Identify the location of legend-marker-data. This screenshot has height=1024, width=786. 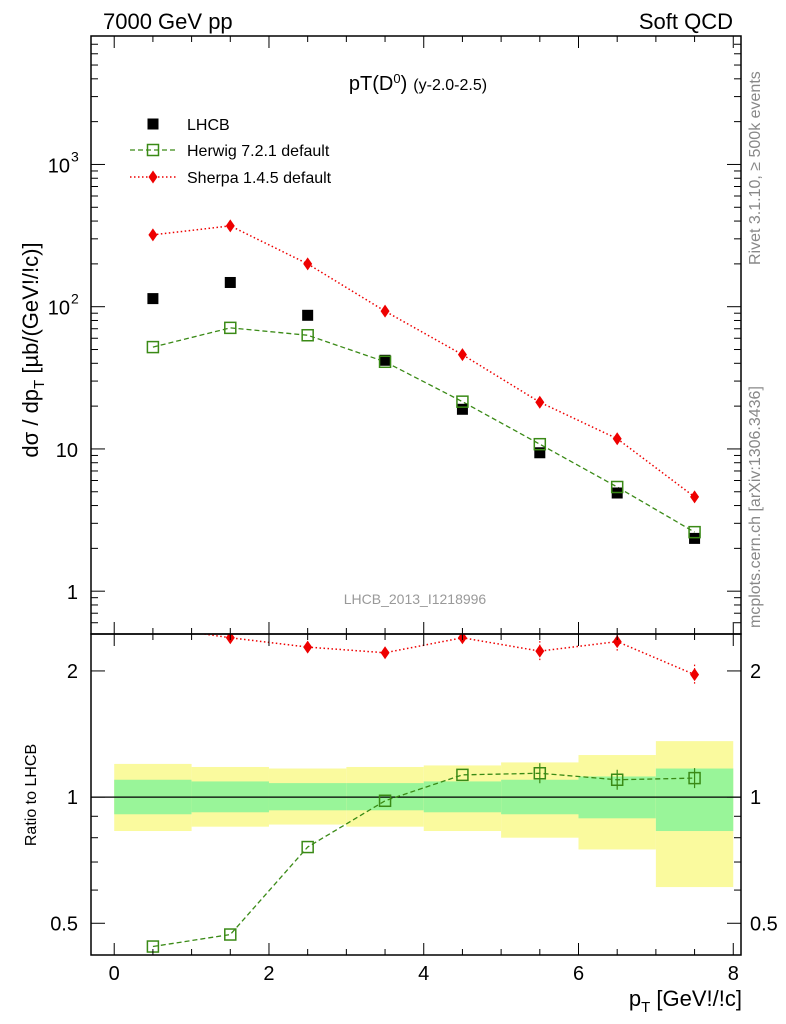
(153, 124).